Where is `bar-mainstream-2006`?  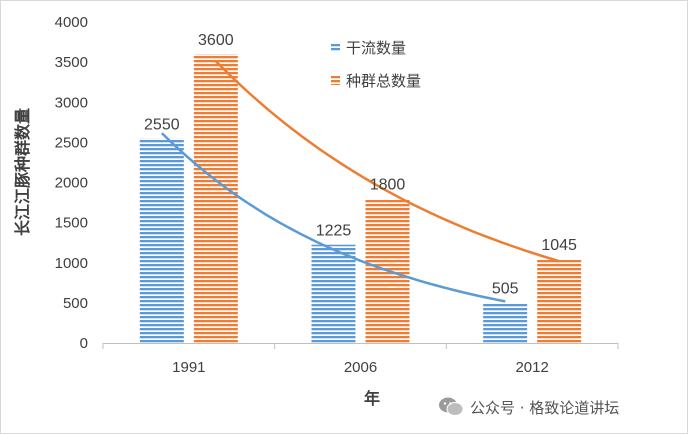 bar-mainstream-2006 is located at coordinates (333, 293).